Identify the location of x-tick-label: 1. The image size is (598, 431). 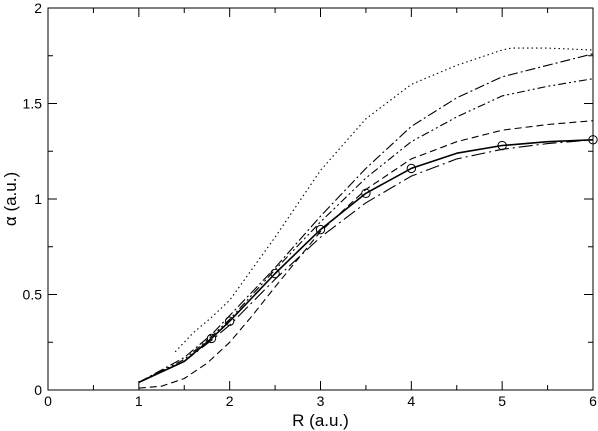
(139, 401).